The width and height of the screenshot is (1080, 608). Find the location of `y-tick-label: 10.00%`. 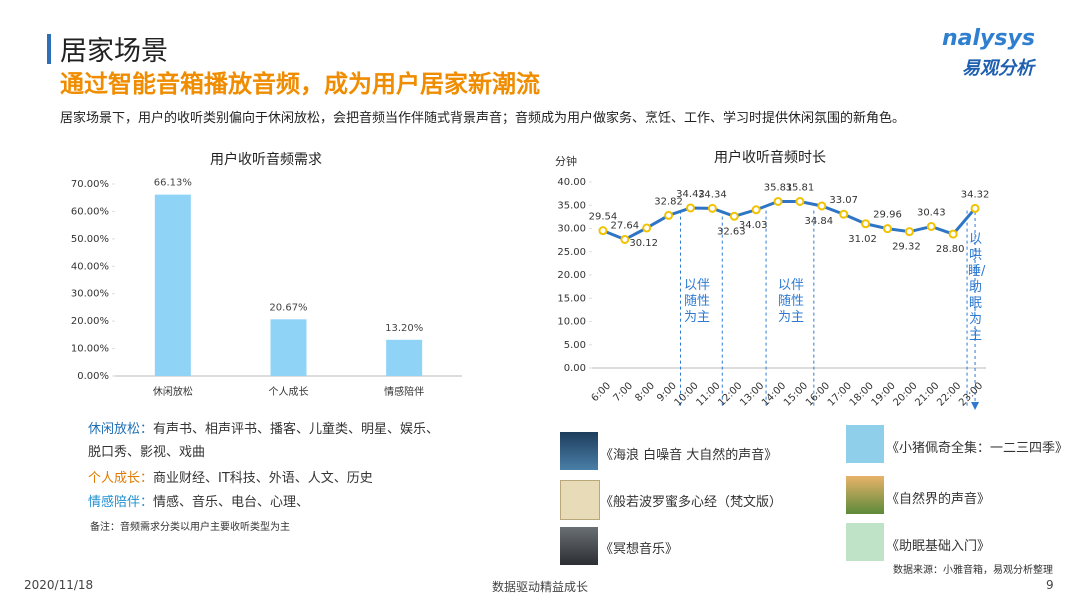

y-tick-label: 10.00% is located at coordinates (90, 349).